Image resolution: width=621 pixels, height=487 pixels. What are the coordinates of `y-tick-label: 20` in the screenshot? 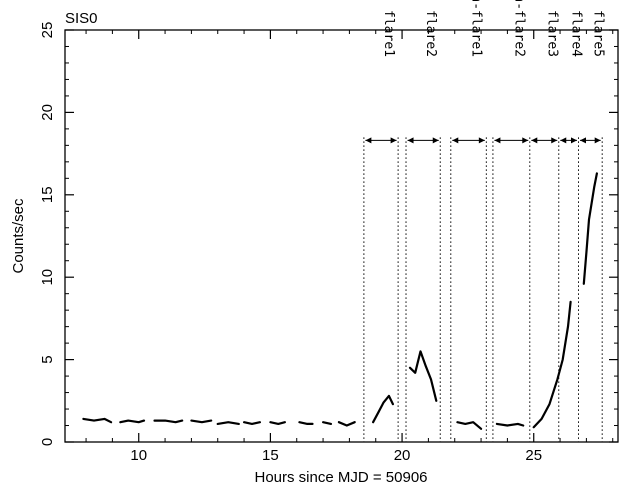 It's located at (47, 112).